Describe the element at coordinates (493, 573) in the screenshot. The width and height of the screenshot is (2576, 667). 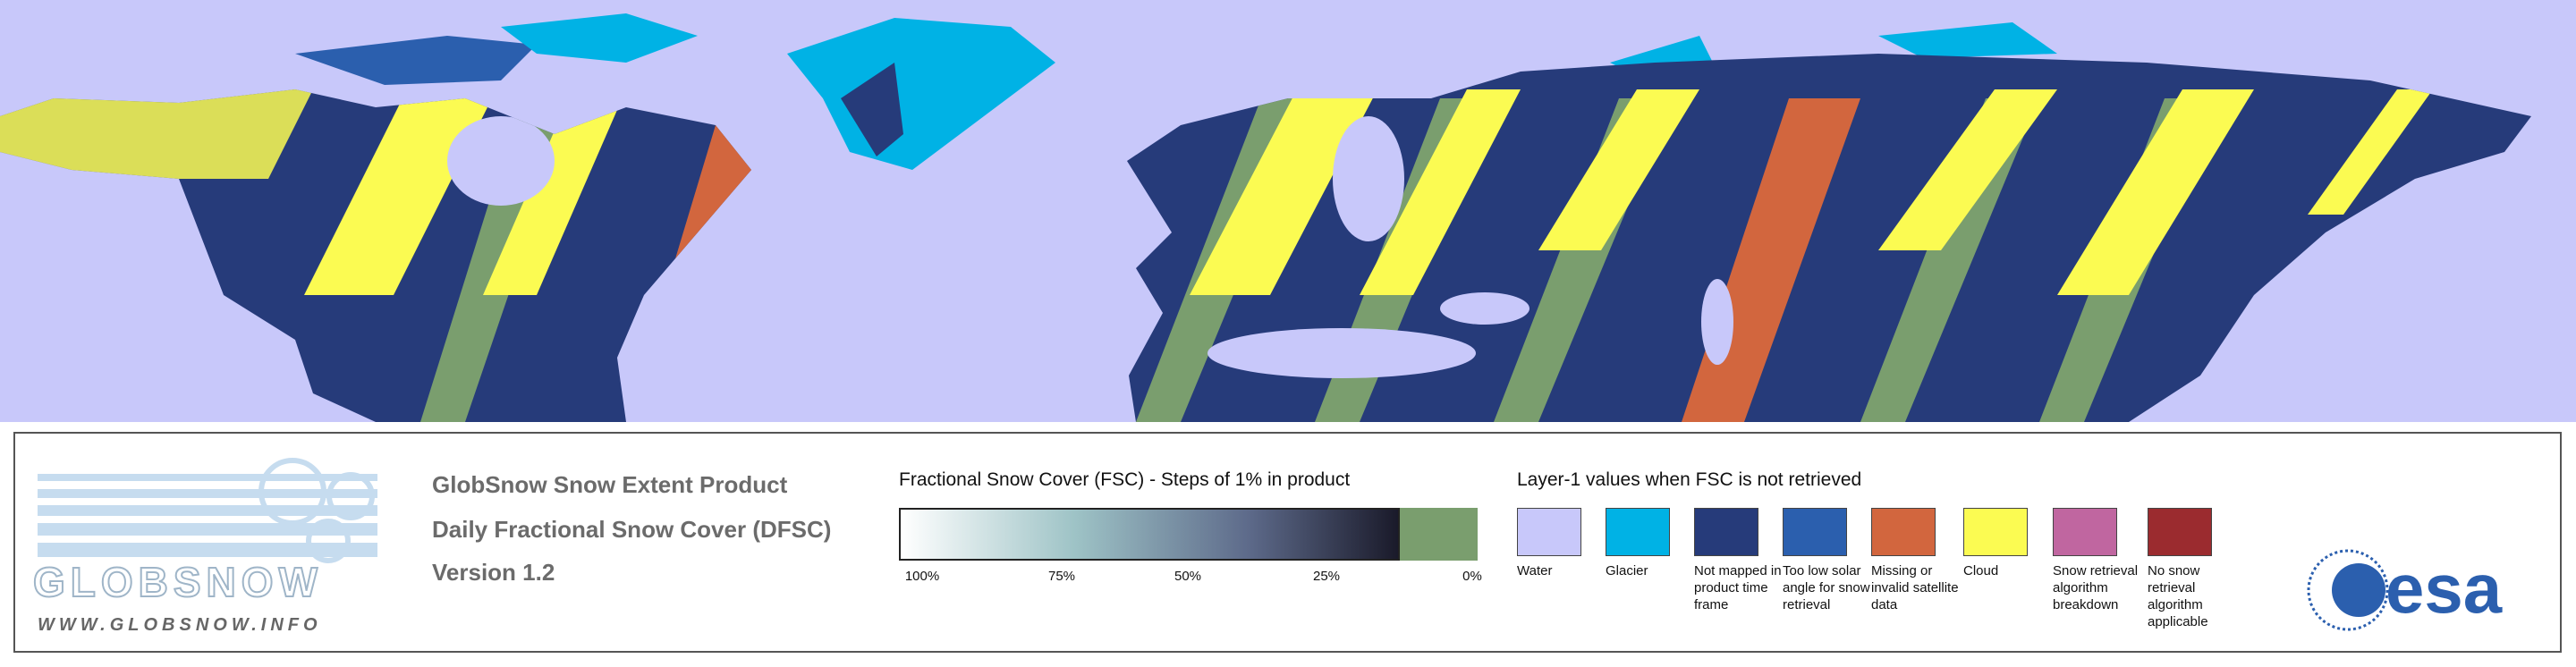
I see `product-version: Version 1.2` at that location.